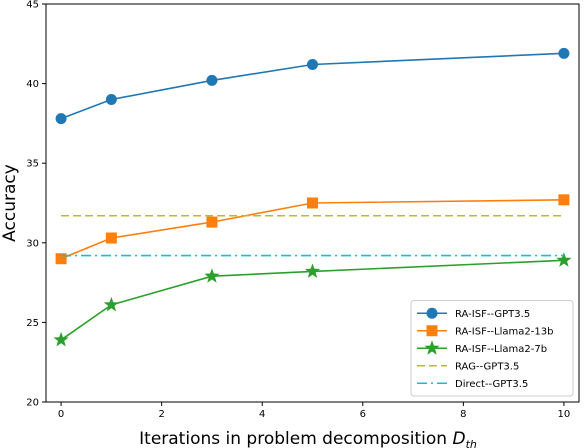 The height and width of the screenshot is (448, 584). What do you see at coordinates (501, 349) in the screenshot?
I see `legend-label: RA-ISF--Llama2-7b` at bounding box center [501, 349].